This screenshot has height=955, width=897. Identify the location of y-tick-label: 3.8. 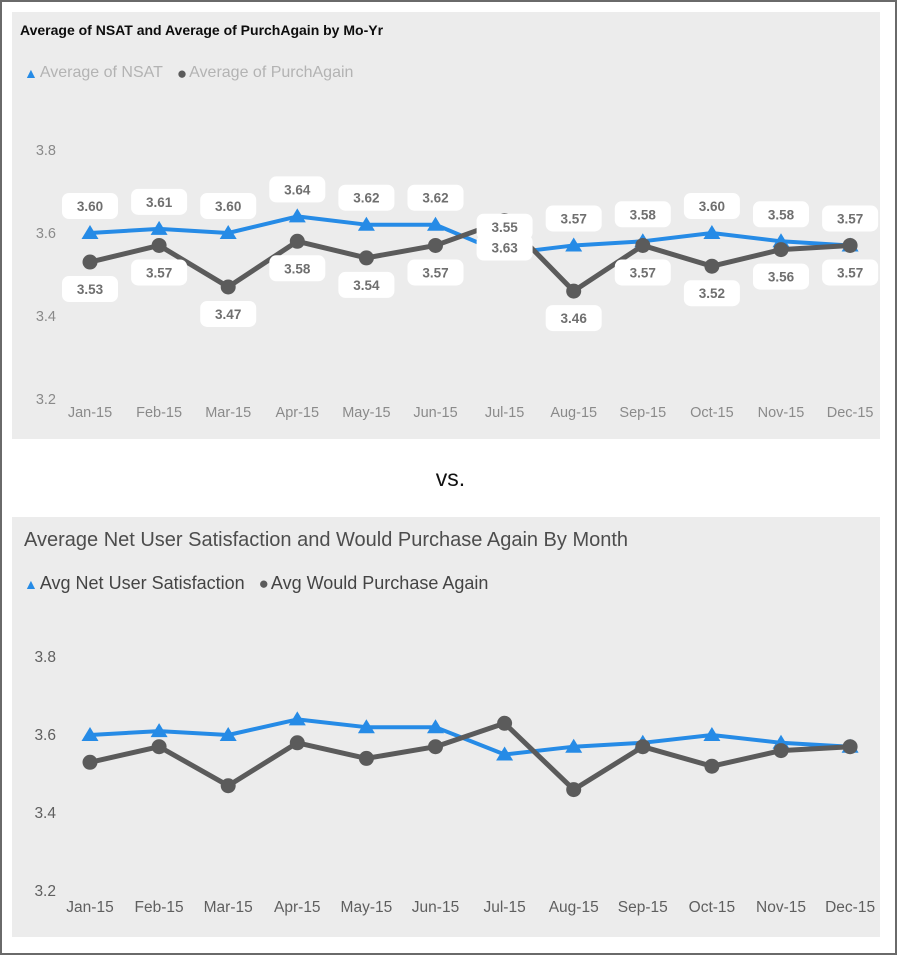
(45, 657).